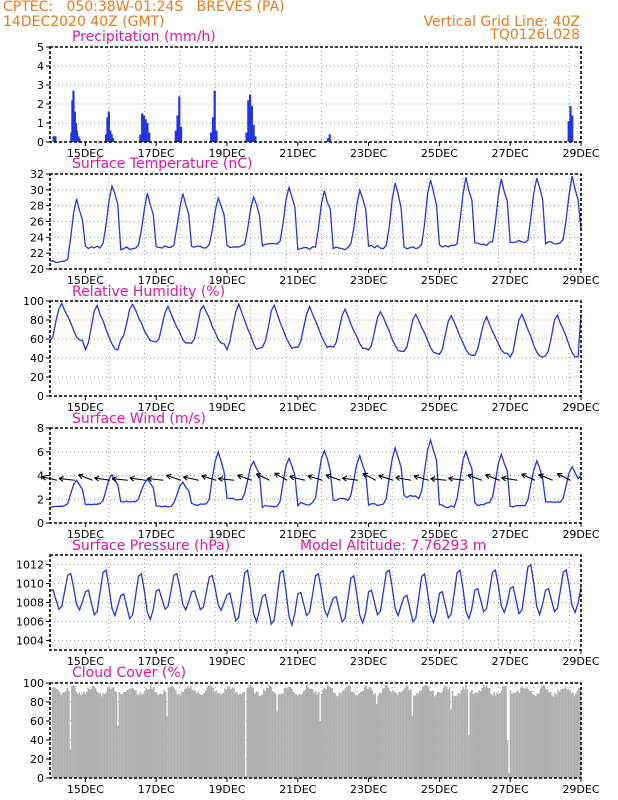  Describe the element at coordinates (37, 759) in the screenshot. I see `y-tick-label: 20` at that location.